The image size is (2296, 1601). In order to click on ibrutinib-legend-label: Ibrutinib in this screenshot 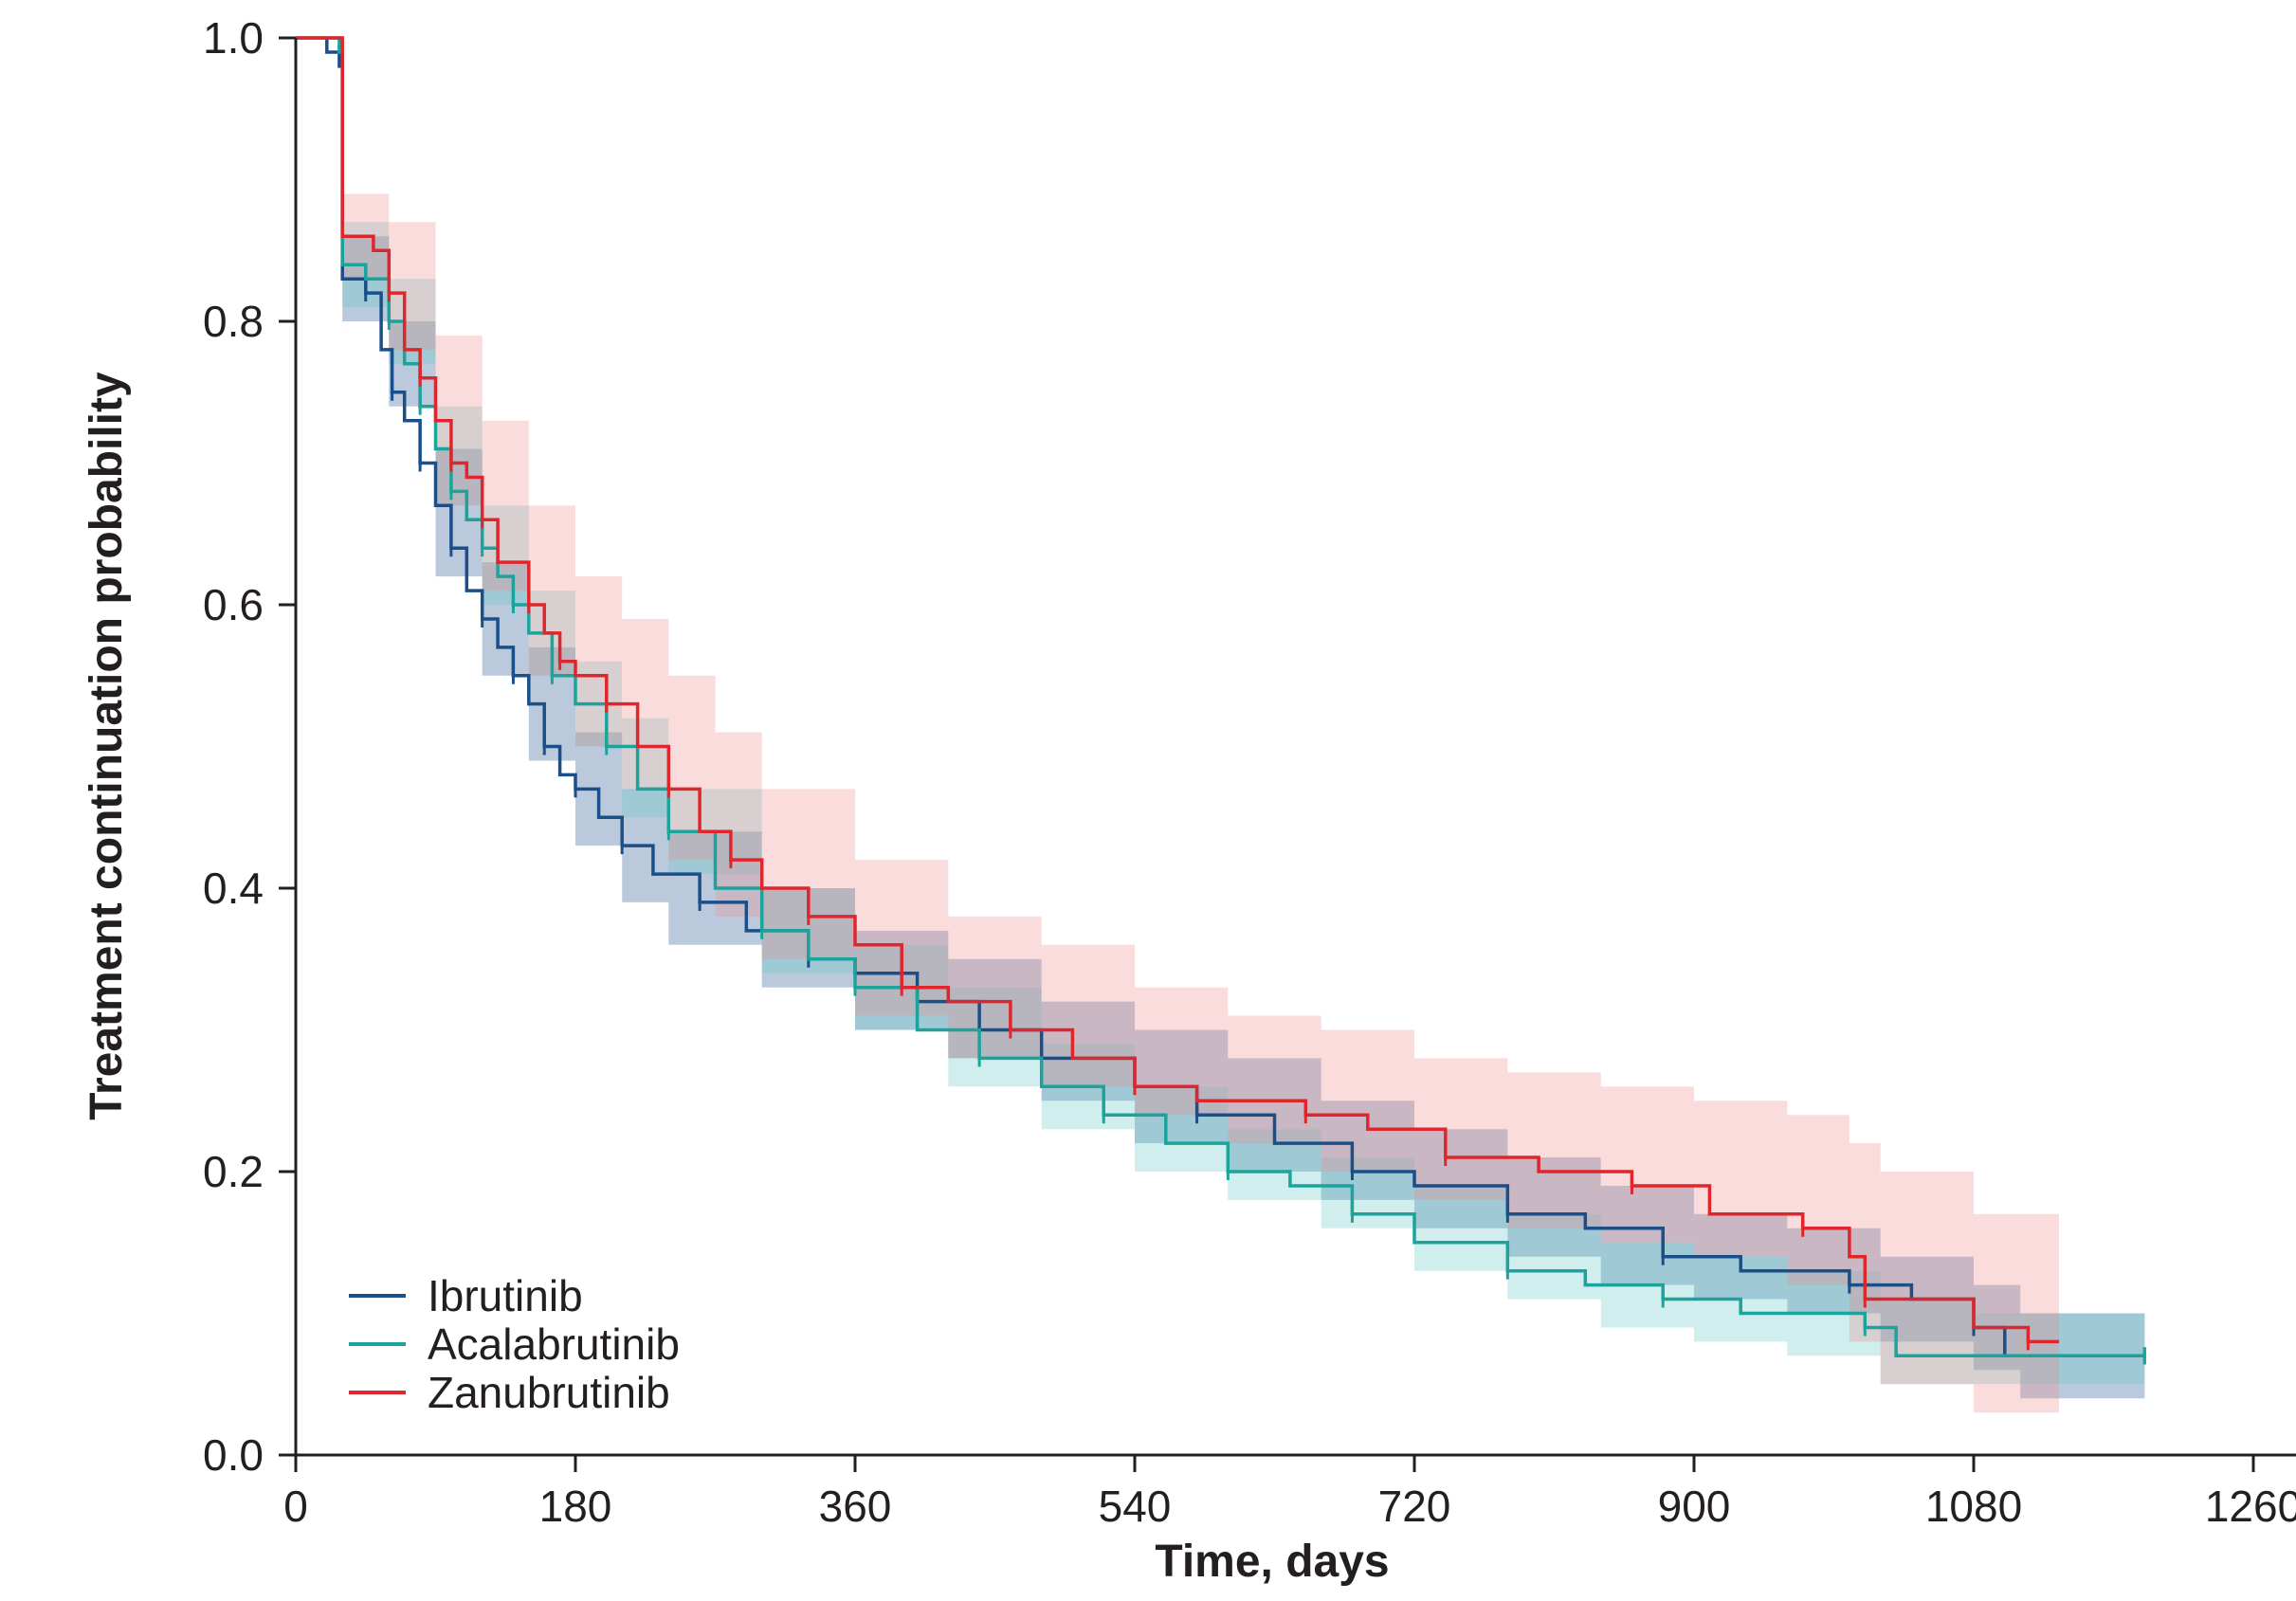, I will do `click(505, 1295)`.